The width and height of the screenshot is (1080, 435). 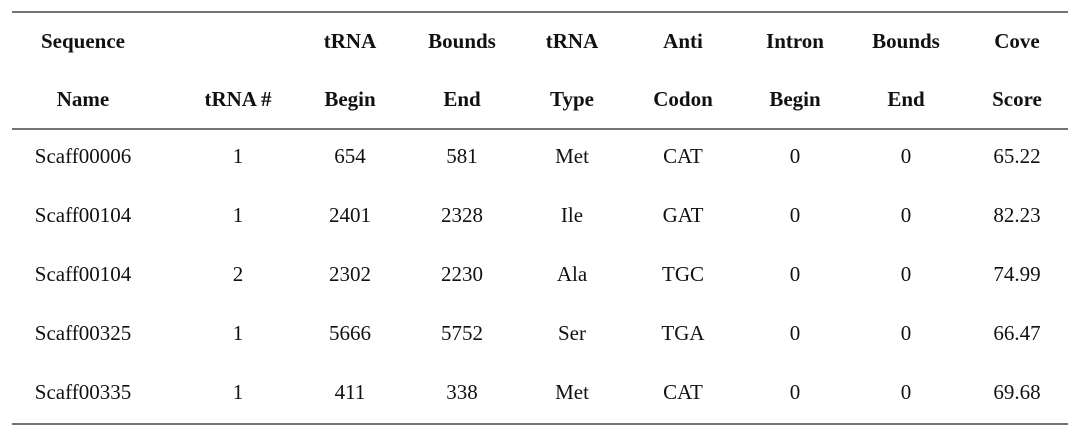 I want to click on cell: 2230, so click(x=462, y=274).